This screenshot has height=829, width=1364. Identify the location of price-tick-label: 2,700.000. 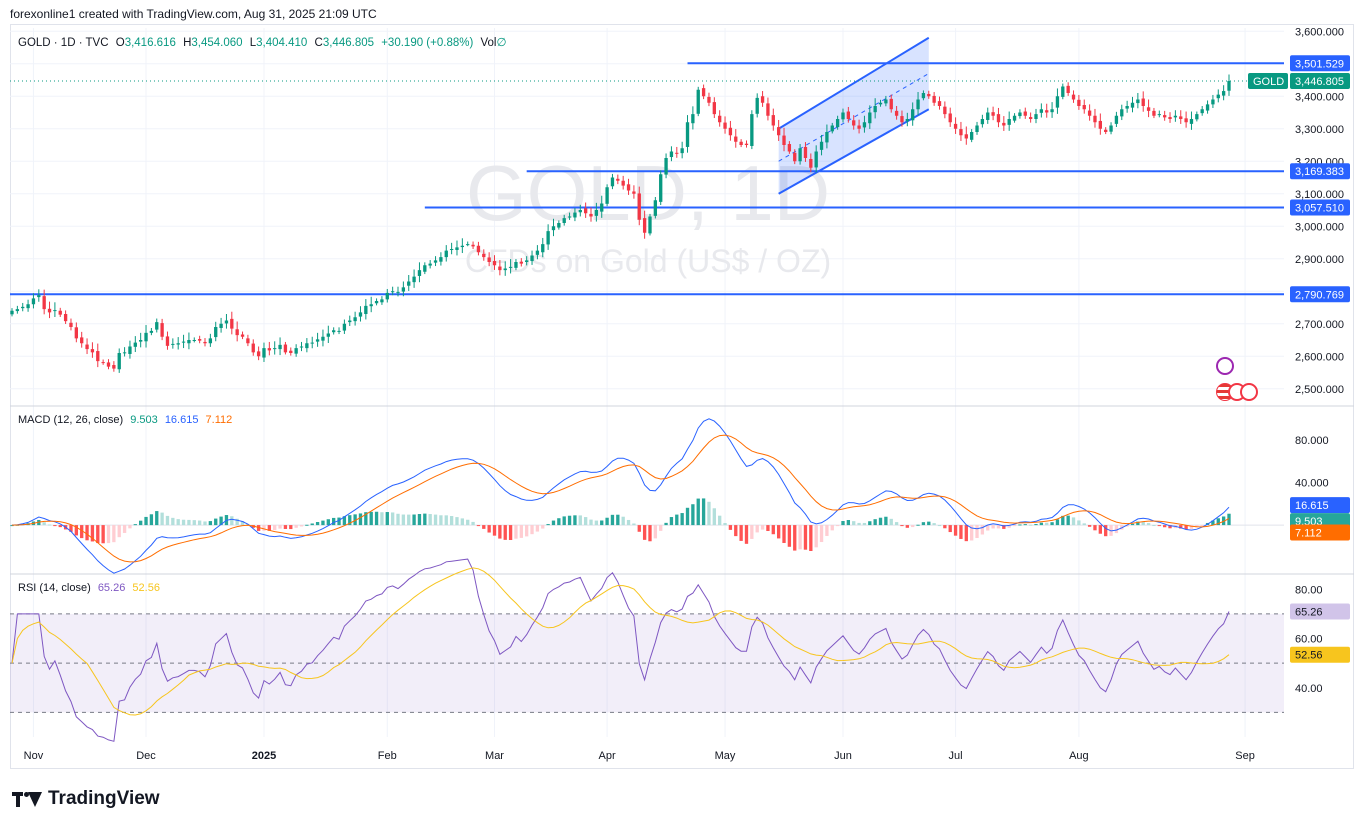
(1319, 325).